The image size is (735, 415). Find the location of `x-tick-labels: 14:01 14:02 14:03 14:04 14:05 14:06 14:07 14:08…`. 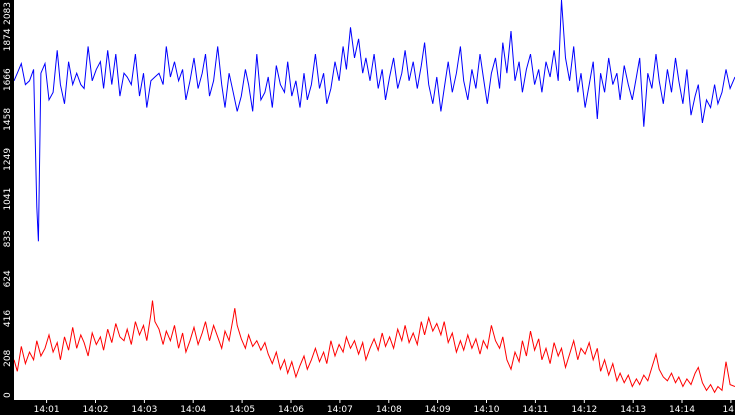

x-tick-labels: 14:01 14:02 14:03 14:04 14:05 14:06 14:07 14:08… is located at coordinates (384, 407).